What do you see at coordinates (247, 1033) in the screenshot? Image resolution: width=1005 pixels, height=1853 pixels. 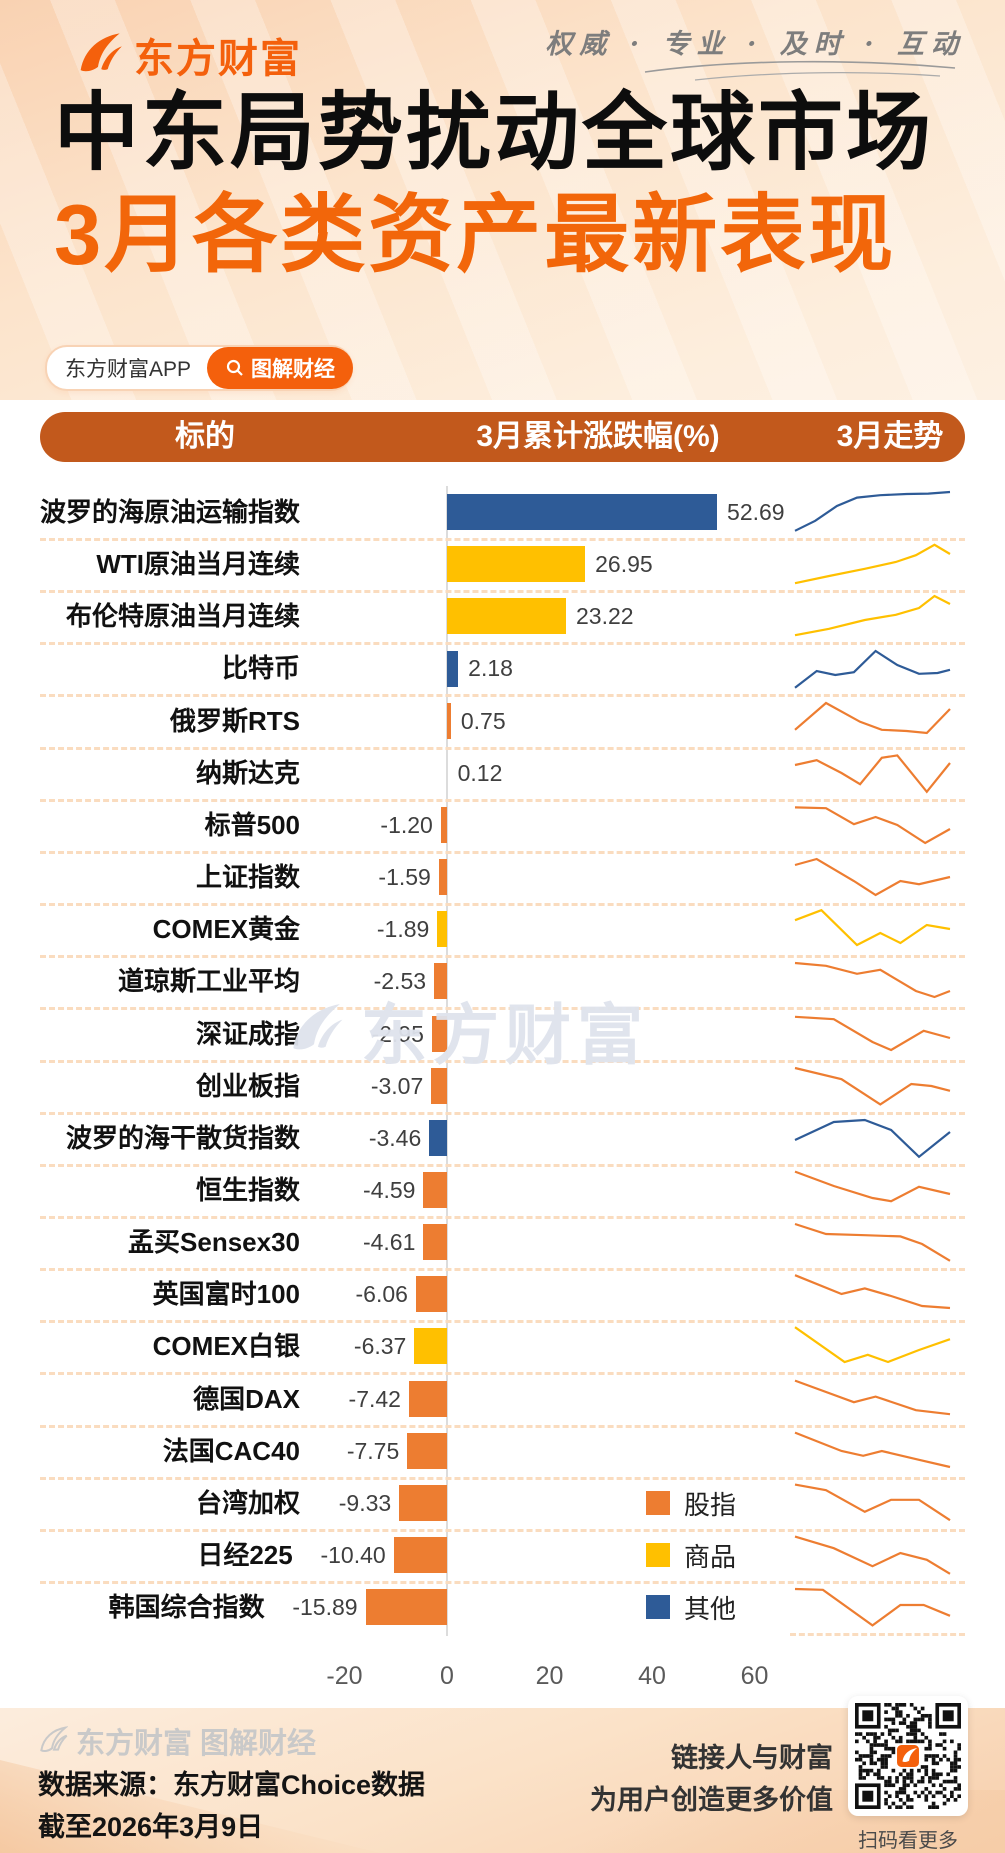 I see `row-label: 深证成指` at bounding box center [247, 1033].